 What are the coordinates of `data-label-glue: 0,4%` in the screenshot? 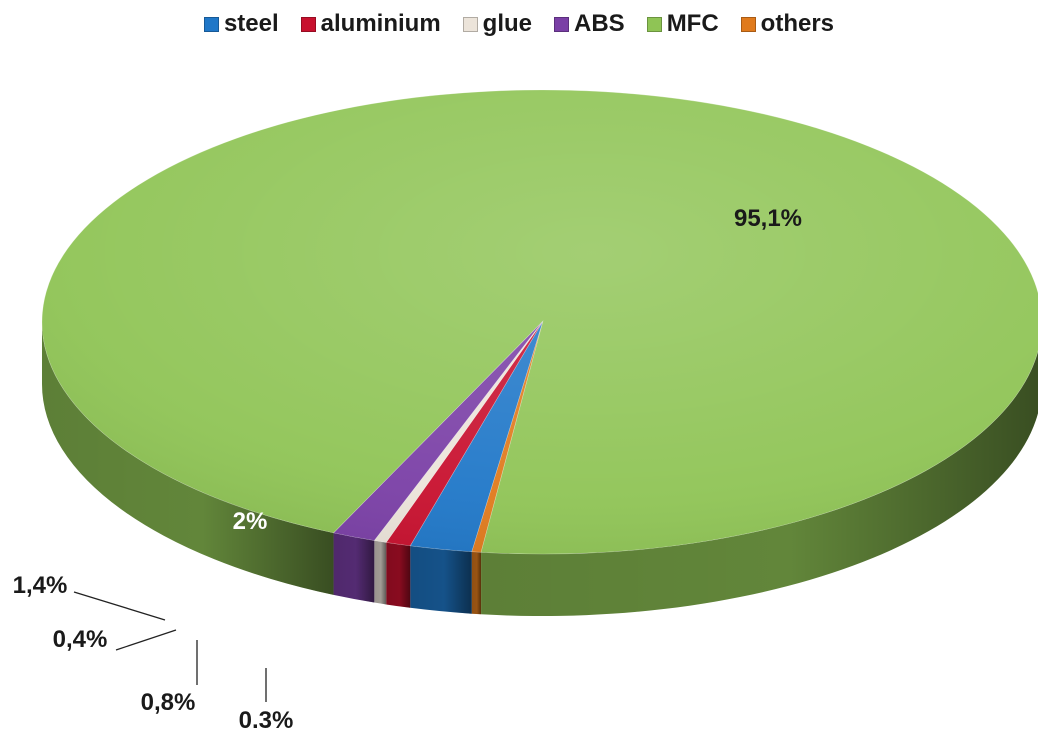 It's located at (80, 639).